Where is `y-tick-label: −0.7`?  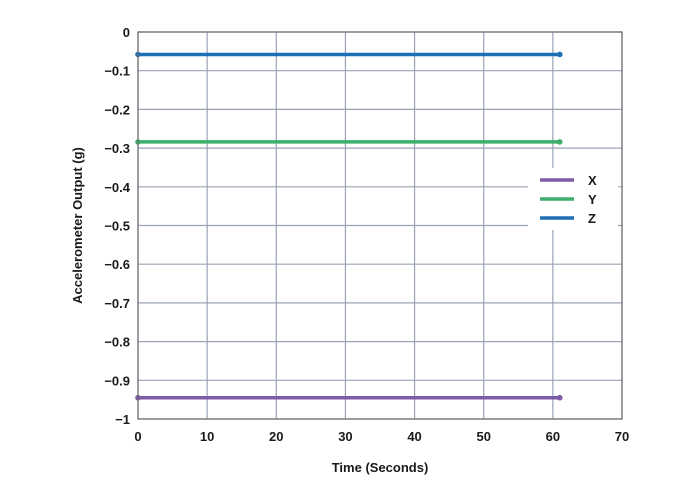
y-tick-label: −0.7 is located at coordinates (117, 303).